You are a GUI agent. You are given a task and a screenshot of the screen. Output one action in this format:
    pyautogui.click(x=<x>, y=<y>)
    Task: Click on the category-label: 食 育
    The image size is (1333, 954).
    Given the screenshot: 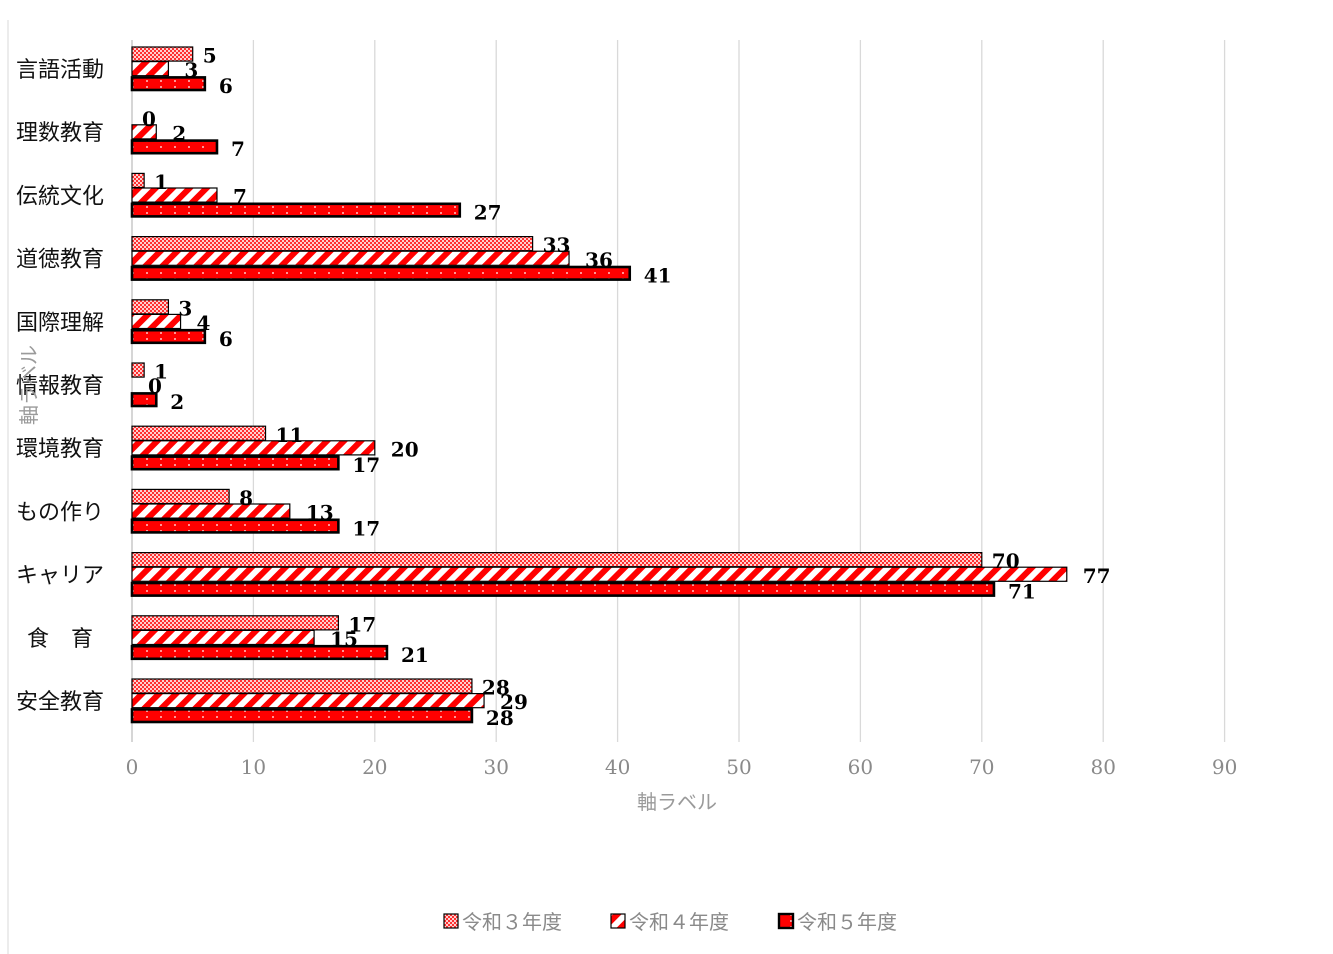 What is the action you would take?
    pyautogui.click(x=60, y=639)
    